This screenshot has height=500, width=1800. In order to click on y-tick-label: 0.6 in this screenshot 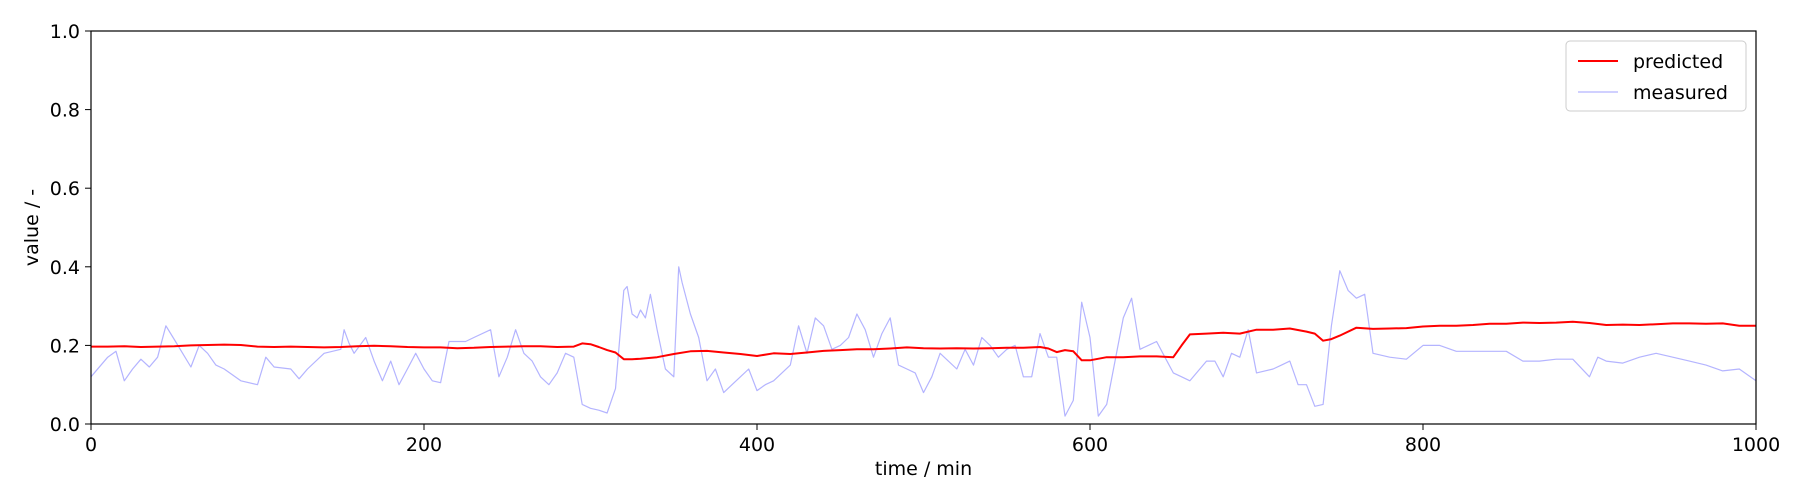, I will do `click(65, 189)`.